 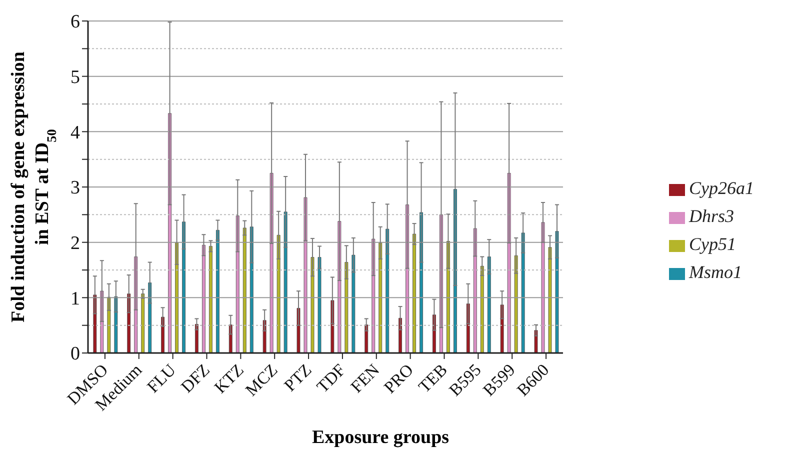 I want to click on legend-label: Cyp26a1, so click(x=721, y=188).